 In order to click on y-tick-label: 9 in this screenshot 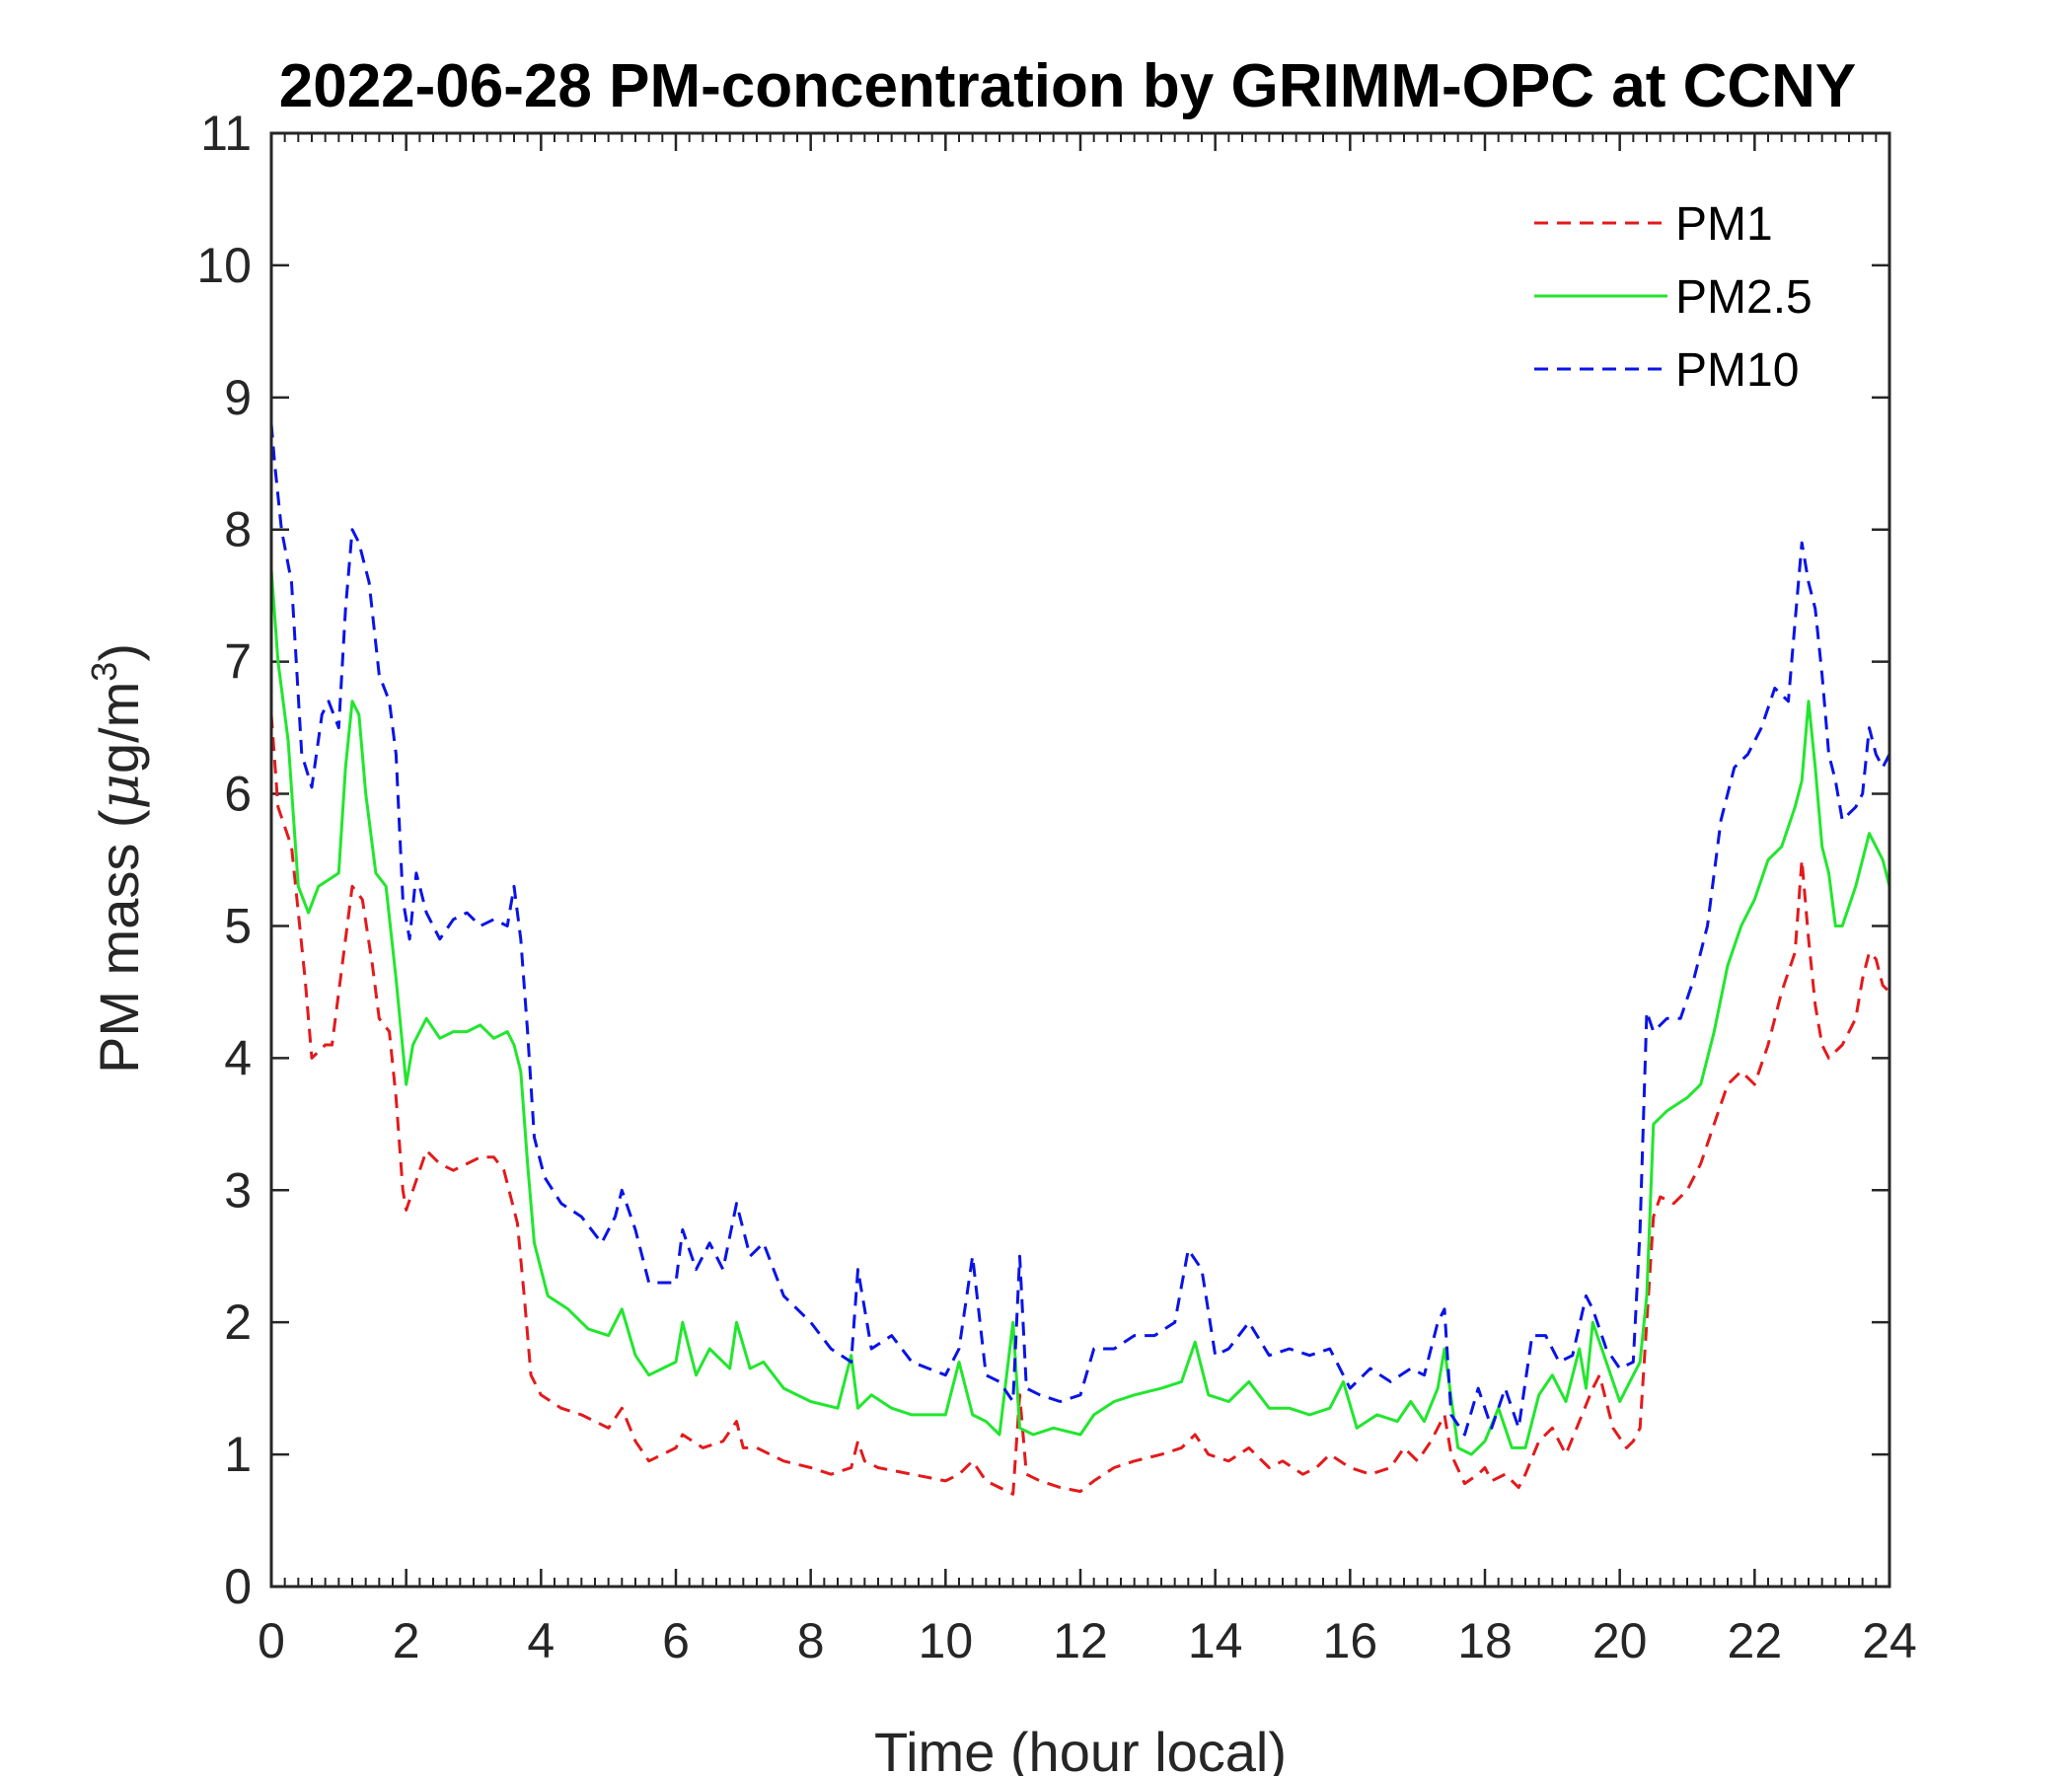, I will do `click(238, 398)`.